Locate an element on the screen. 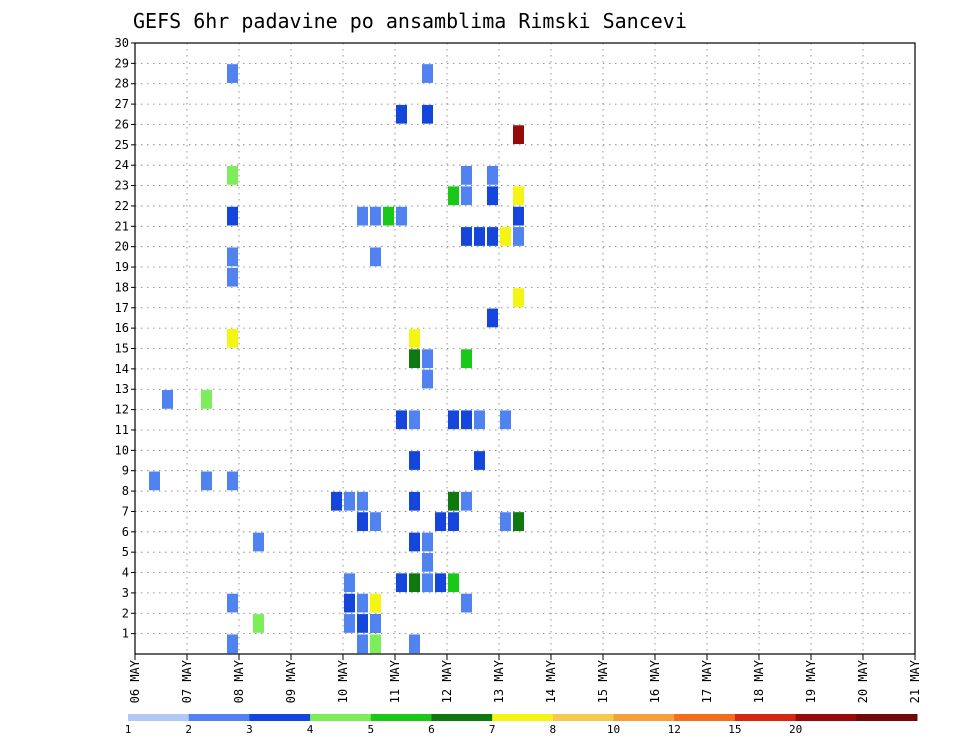  y-tick-label: 14 is located at coordinates (122, 369).